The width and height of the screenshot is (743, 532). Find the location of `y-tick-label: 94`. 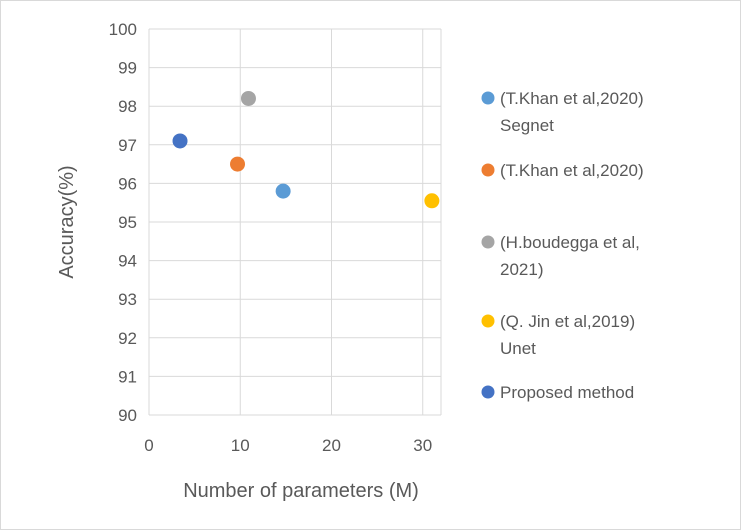

y-tick-label: 94 is located at coordinates (127, 261).